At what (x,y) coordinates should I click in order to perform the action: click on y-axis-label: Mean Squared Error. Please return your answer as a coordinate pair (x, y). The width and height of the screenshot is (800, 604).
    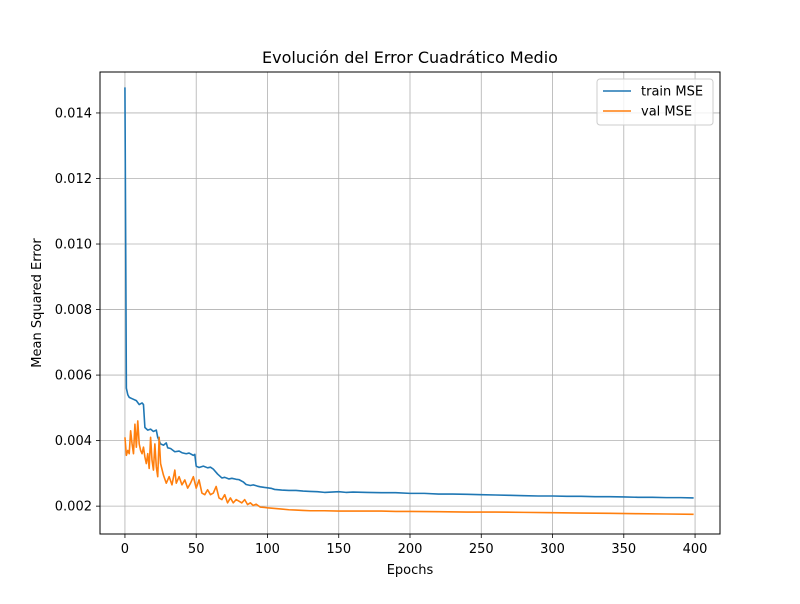
    Looking at the image, I should click on (37, 303).